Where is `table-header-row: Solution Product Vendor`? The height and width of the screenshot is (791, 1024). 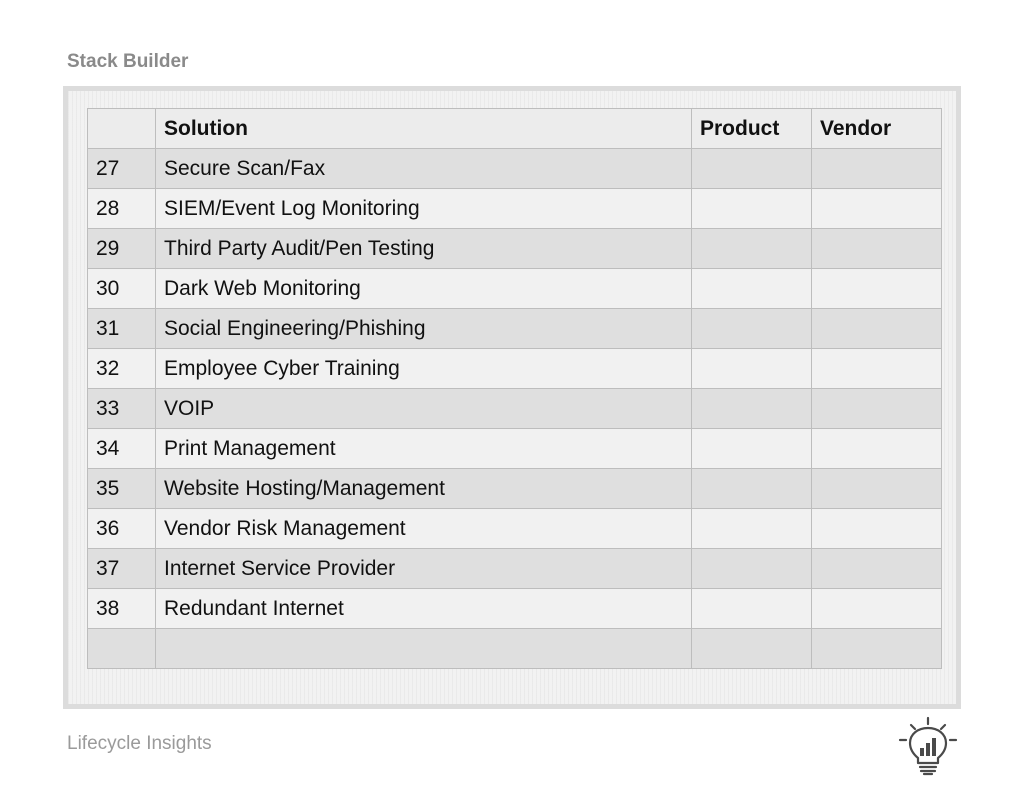
table-header-row: Solution Product Vendor is located at coordinates (514, 128).